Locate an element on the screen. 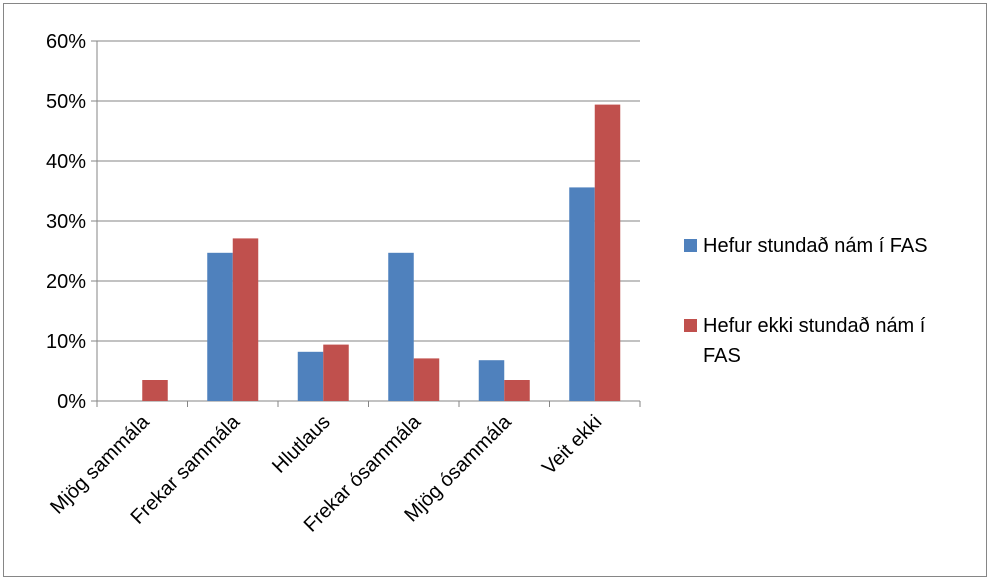  y-tick-label: 0% is located at coordinates (71, 402).